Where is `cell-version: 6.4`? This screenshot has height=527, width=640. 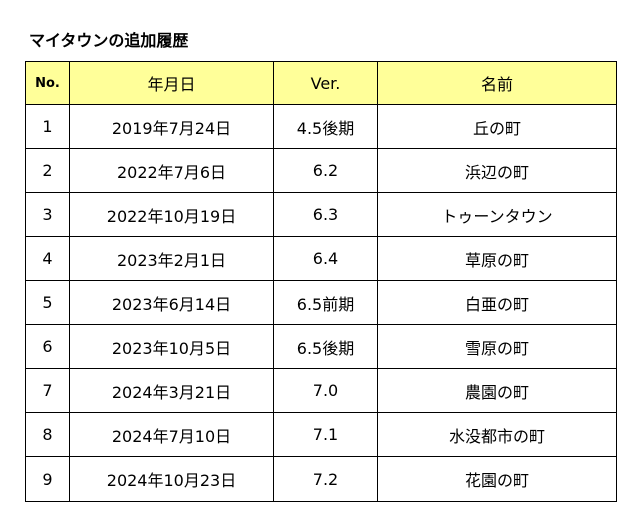
cell-version: 6.4 is located at coordinates (325, 258).